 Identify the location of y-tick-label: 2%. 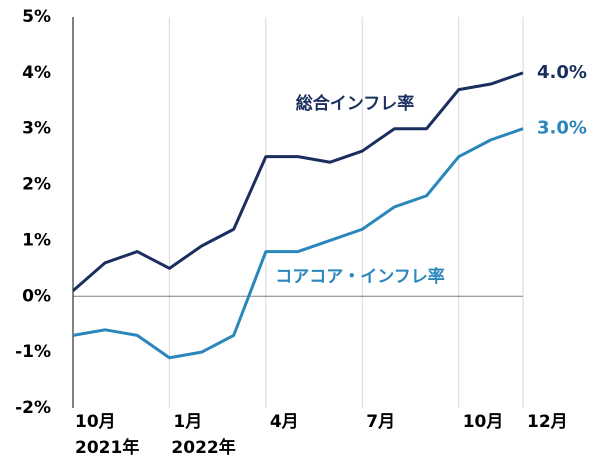
(36, 185).